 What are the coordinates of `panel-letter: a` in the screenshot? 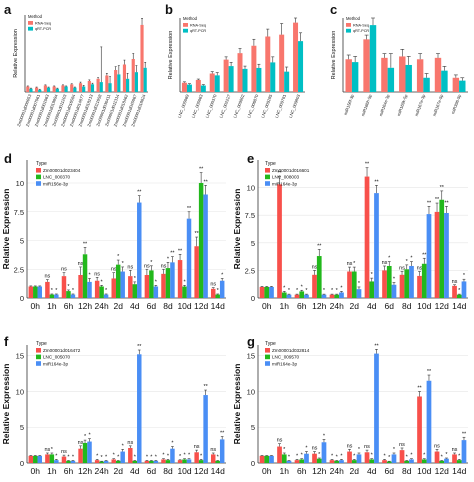 It's located at (8, 9).